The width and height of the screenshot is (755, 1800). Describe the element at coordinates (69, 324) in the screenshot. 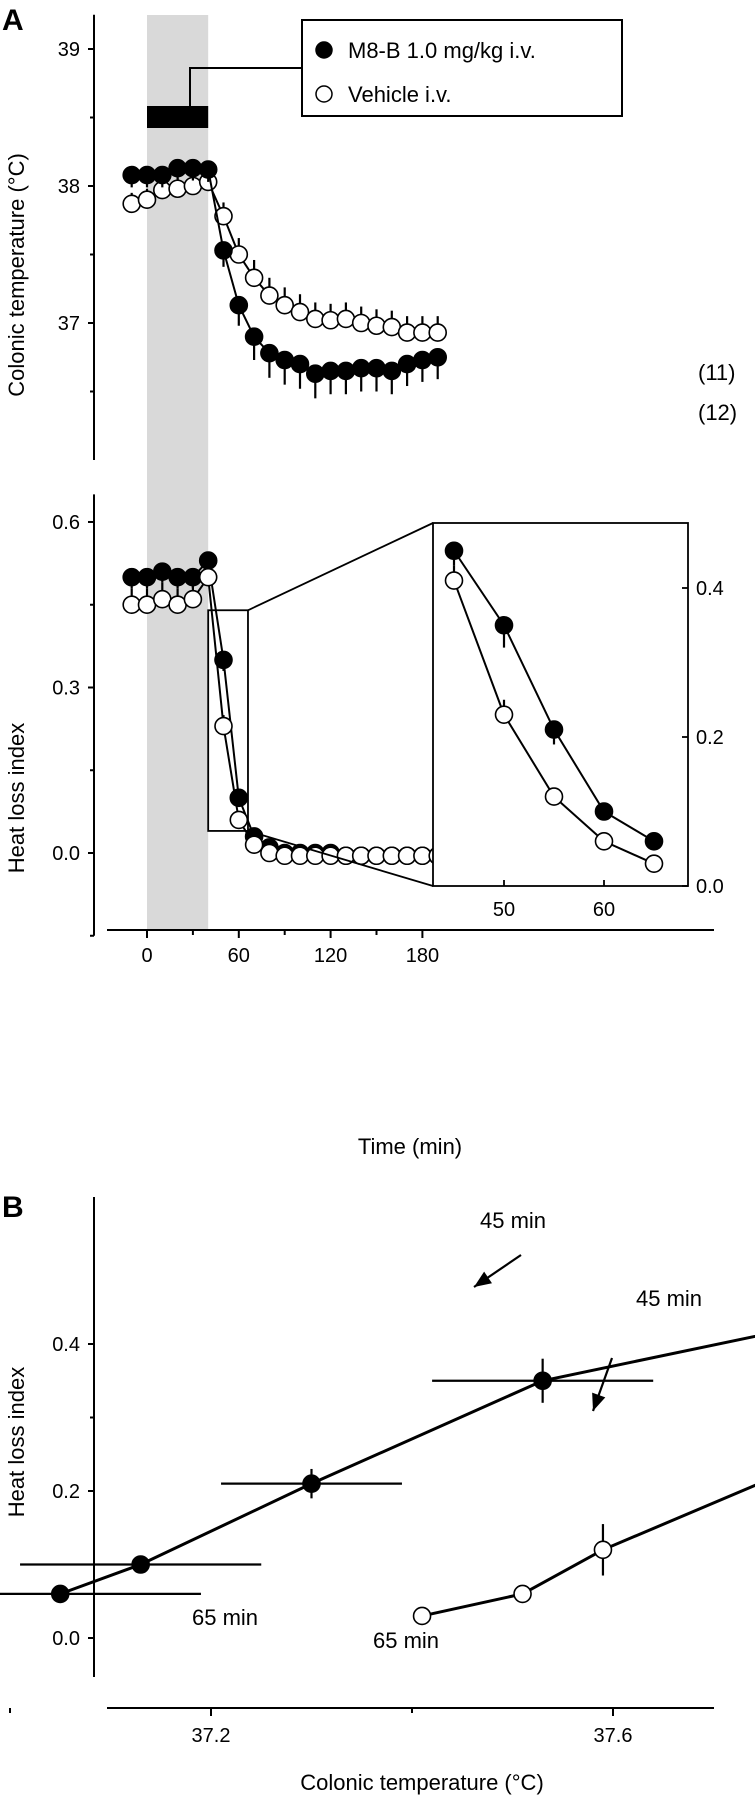

I see `temperature-tick-label: 37` at that location.